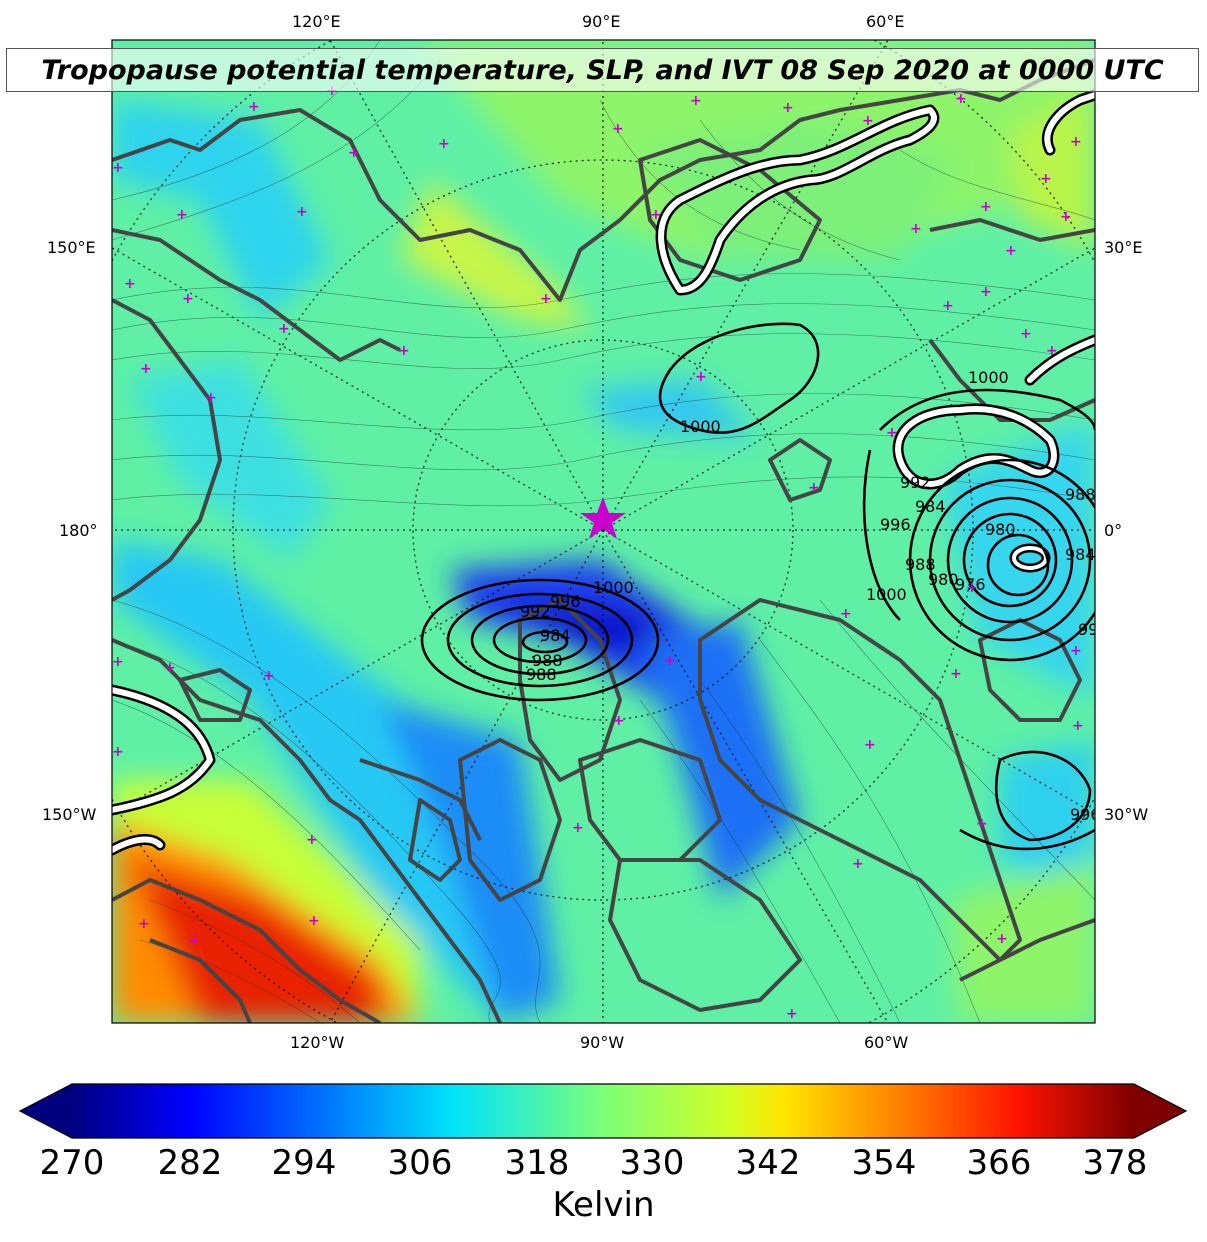 The image size is (1207, 1242). I want to click on colorbar-tick: 282, so click(190, 1163).